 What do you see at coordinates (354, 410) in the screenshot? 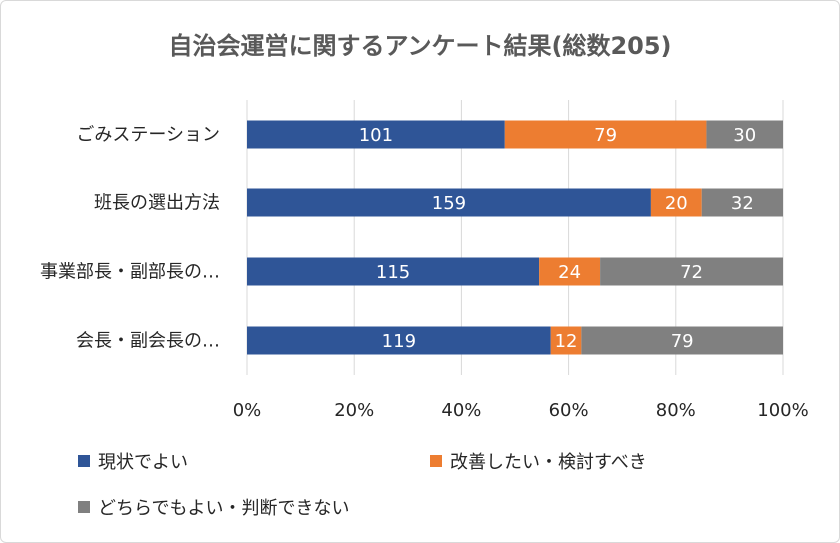
I see `x-tick-label: 20%` at bounding box center [354, 410].